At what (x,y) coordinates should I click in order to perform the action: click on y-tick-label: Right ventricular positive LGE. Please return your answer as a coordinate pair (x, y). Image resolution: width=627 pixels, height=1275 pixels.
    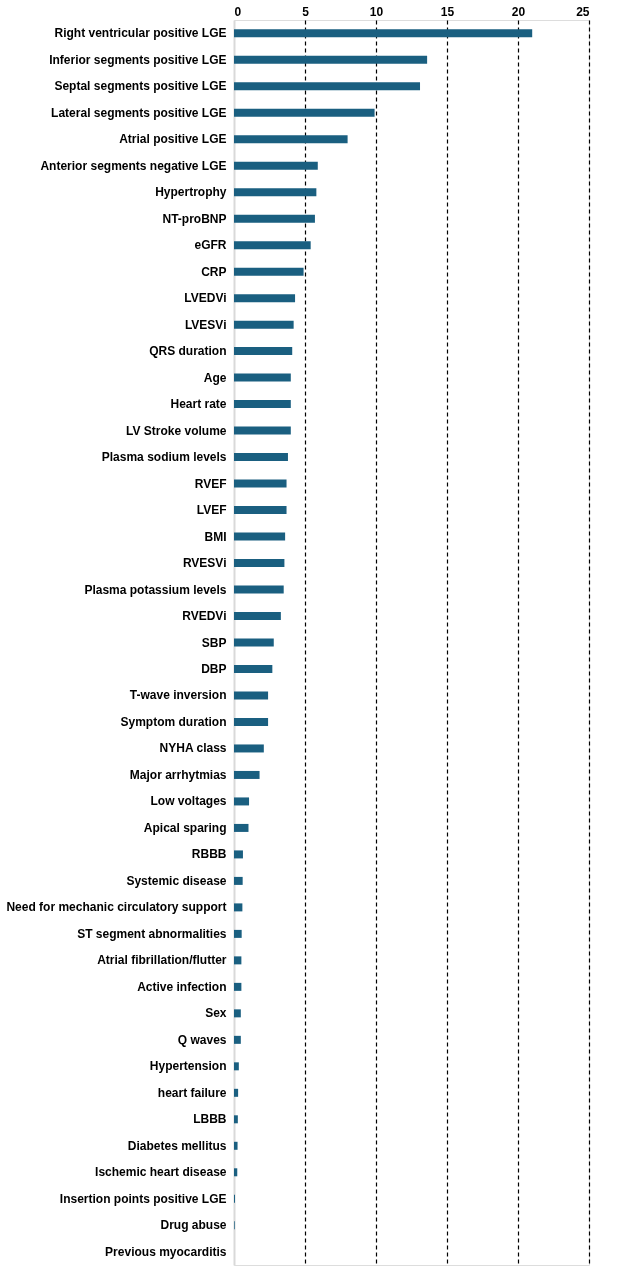
    Looking at the image, I should click on (140, 33).